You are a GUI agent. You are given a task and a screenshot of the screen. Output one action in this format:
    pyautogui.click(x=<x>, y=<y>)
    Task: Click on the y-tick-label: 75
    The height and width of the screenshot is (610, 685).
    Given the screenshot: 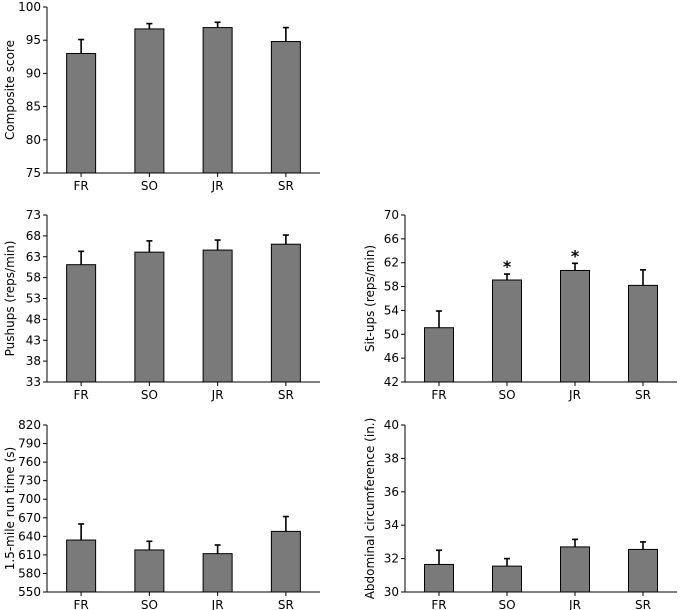 What is the action you would take?
    pyautogui.click(x=33, y=173)
    